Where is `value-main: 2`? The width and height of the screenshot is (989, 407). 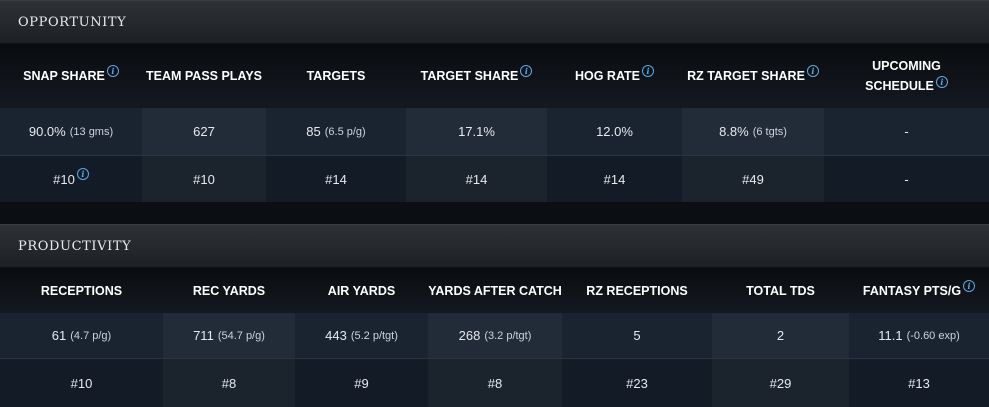
value-main: 2 is located at coordinates (780, 335).